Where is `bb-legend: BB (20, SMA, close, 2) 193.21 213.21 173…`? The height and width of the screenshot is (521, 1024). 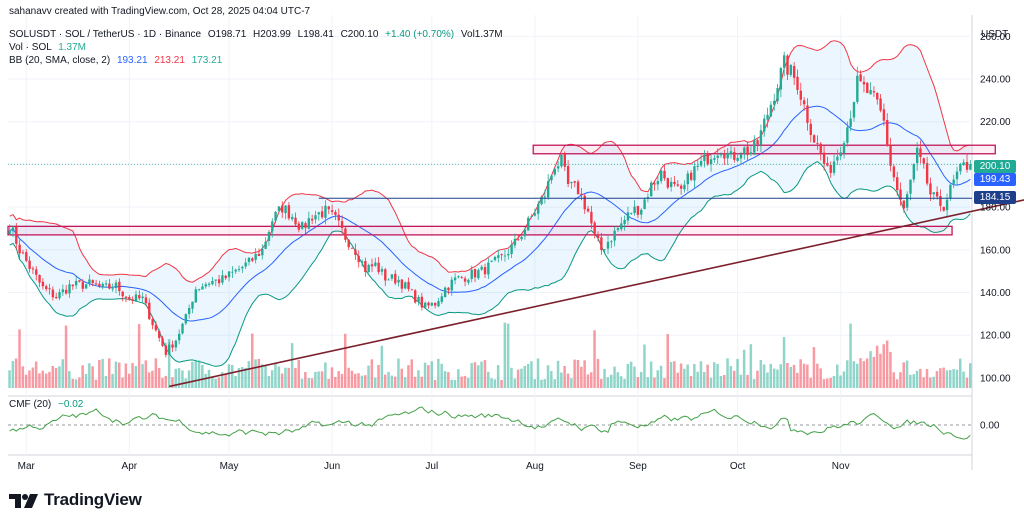 bb-legend: BB (20, SMA, close, 2) 193.21 213.21 173… is located at coordinates (115, 60).